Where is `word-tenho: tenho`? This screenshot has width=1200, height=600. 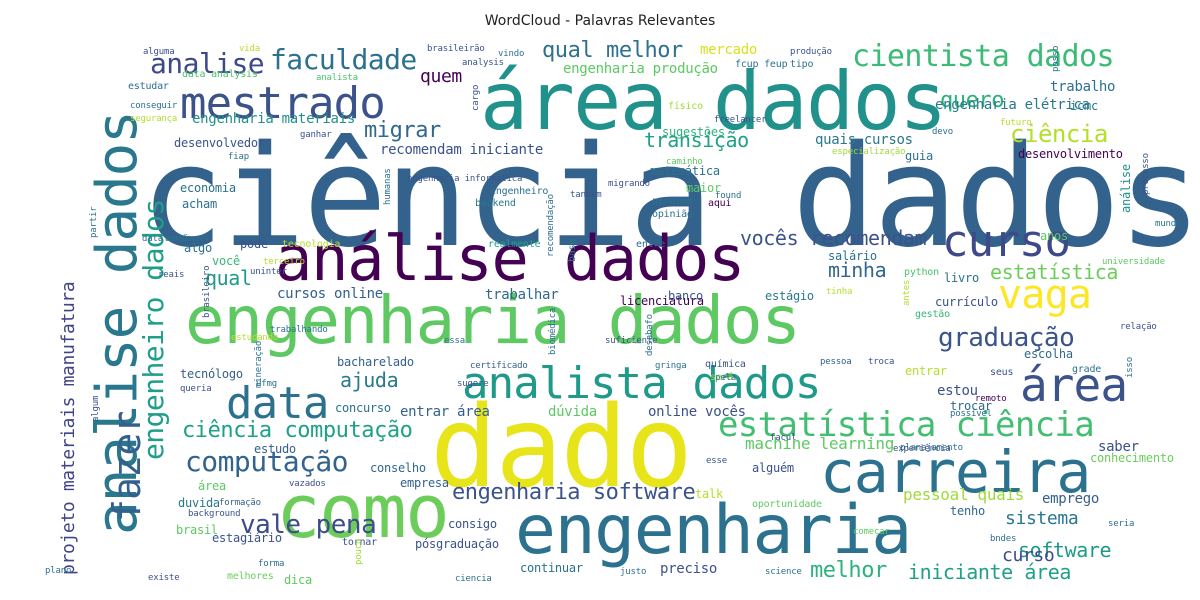
word-tenho: tenho is located at coordinates (967, 511).